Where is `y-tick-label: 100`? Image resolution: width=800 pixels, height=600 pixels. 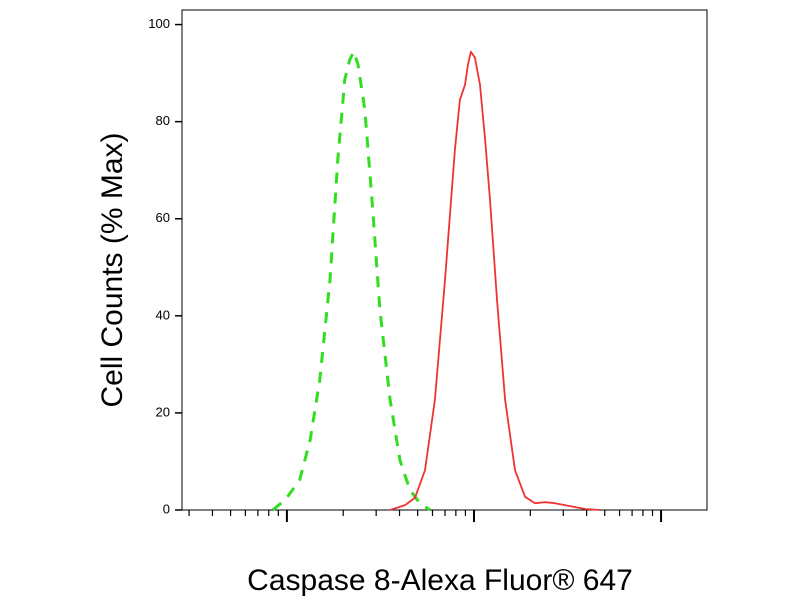
y-tick-label: 100 is located at coordinates (159, 23).